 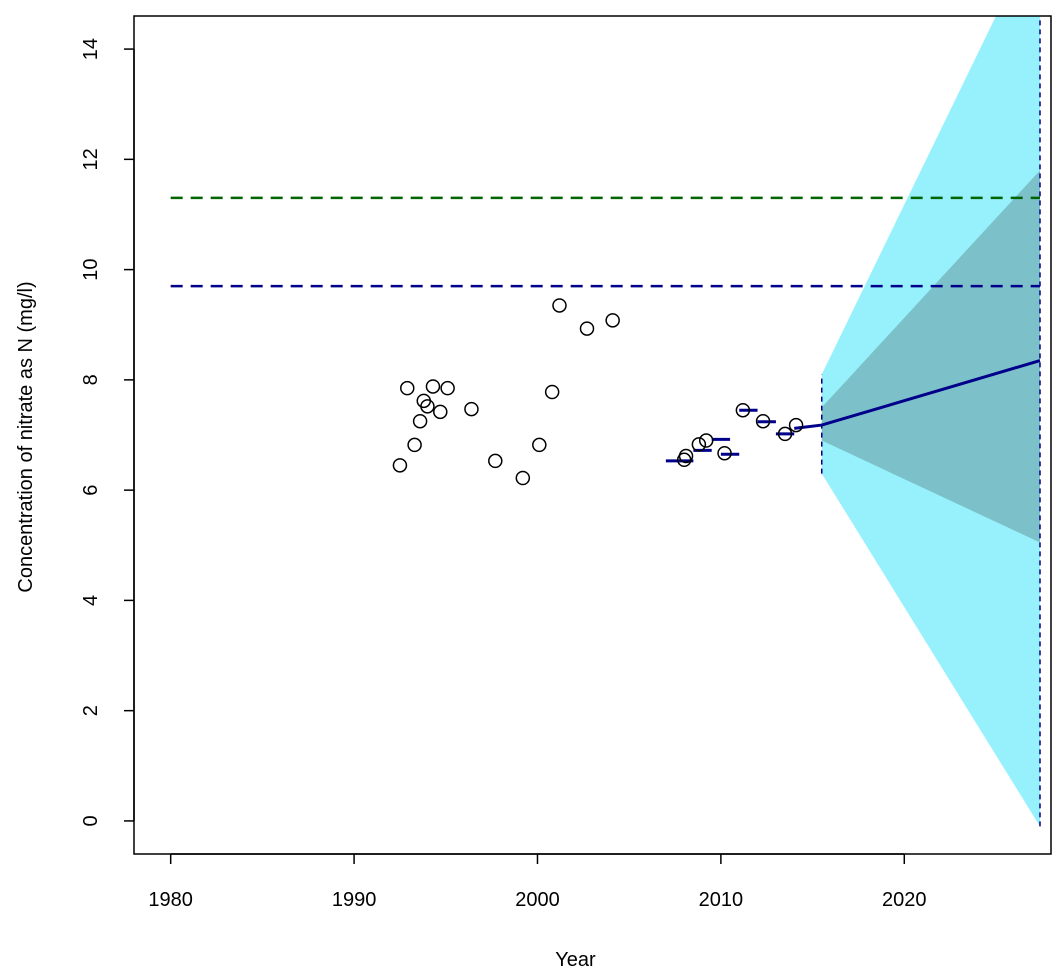 I want to click on x-tick-label-1980: 1980, so click(x=170, y=900).